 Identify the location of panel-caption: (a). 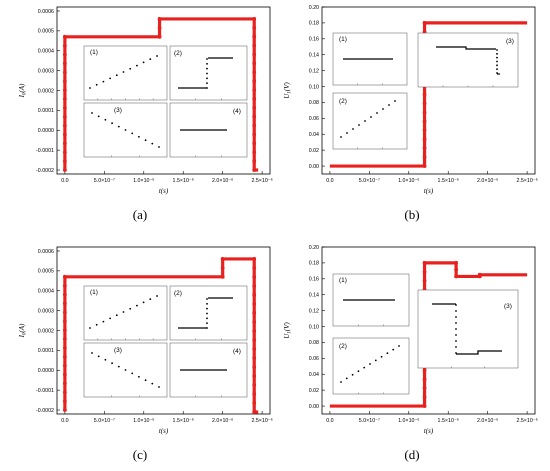
(140, 214).